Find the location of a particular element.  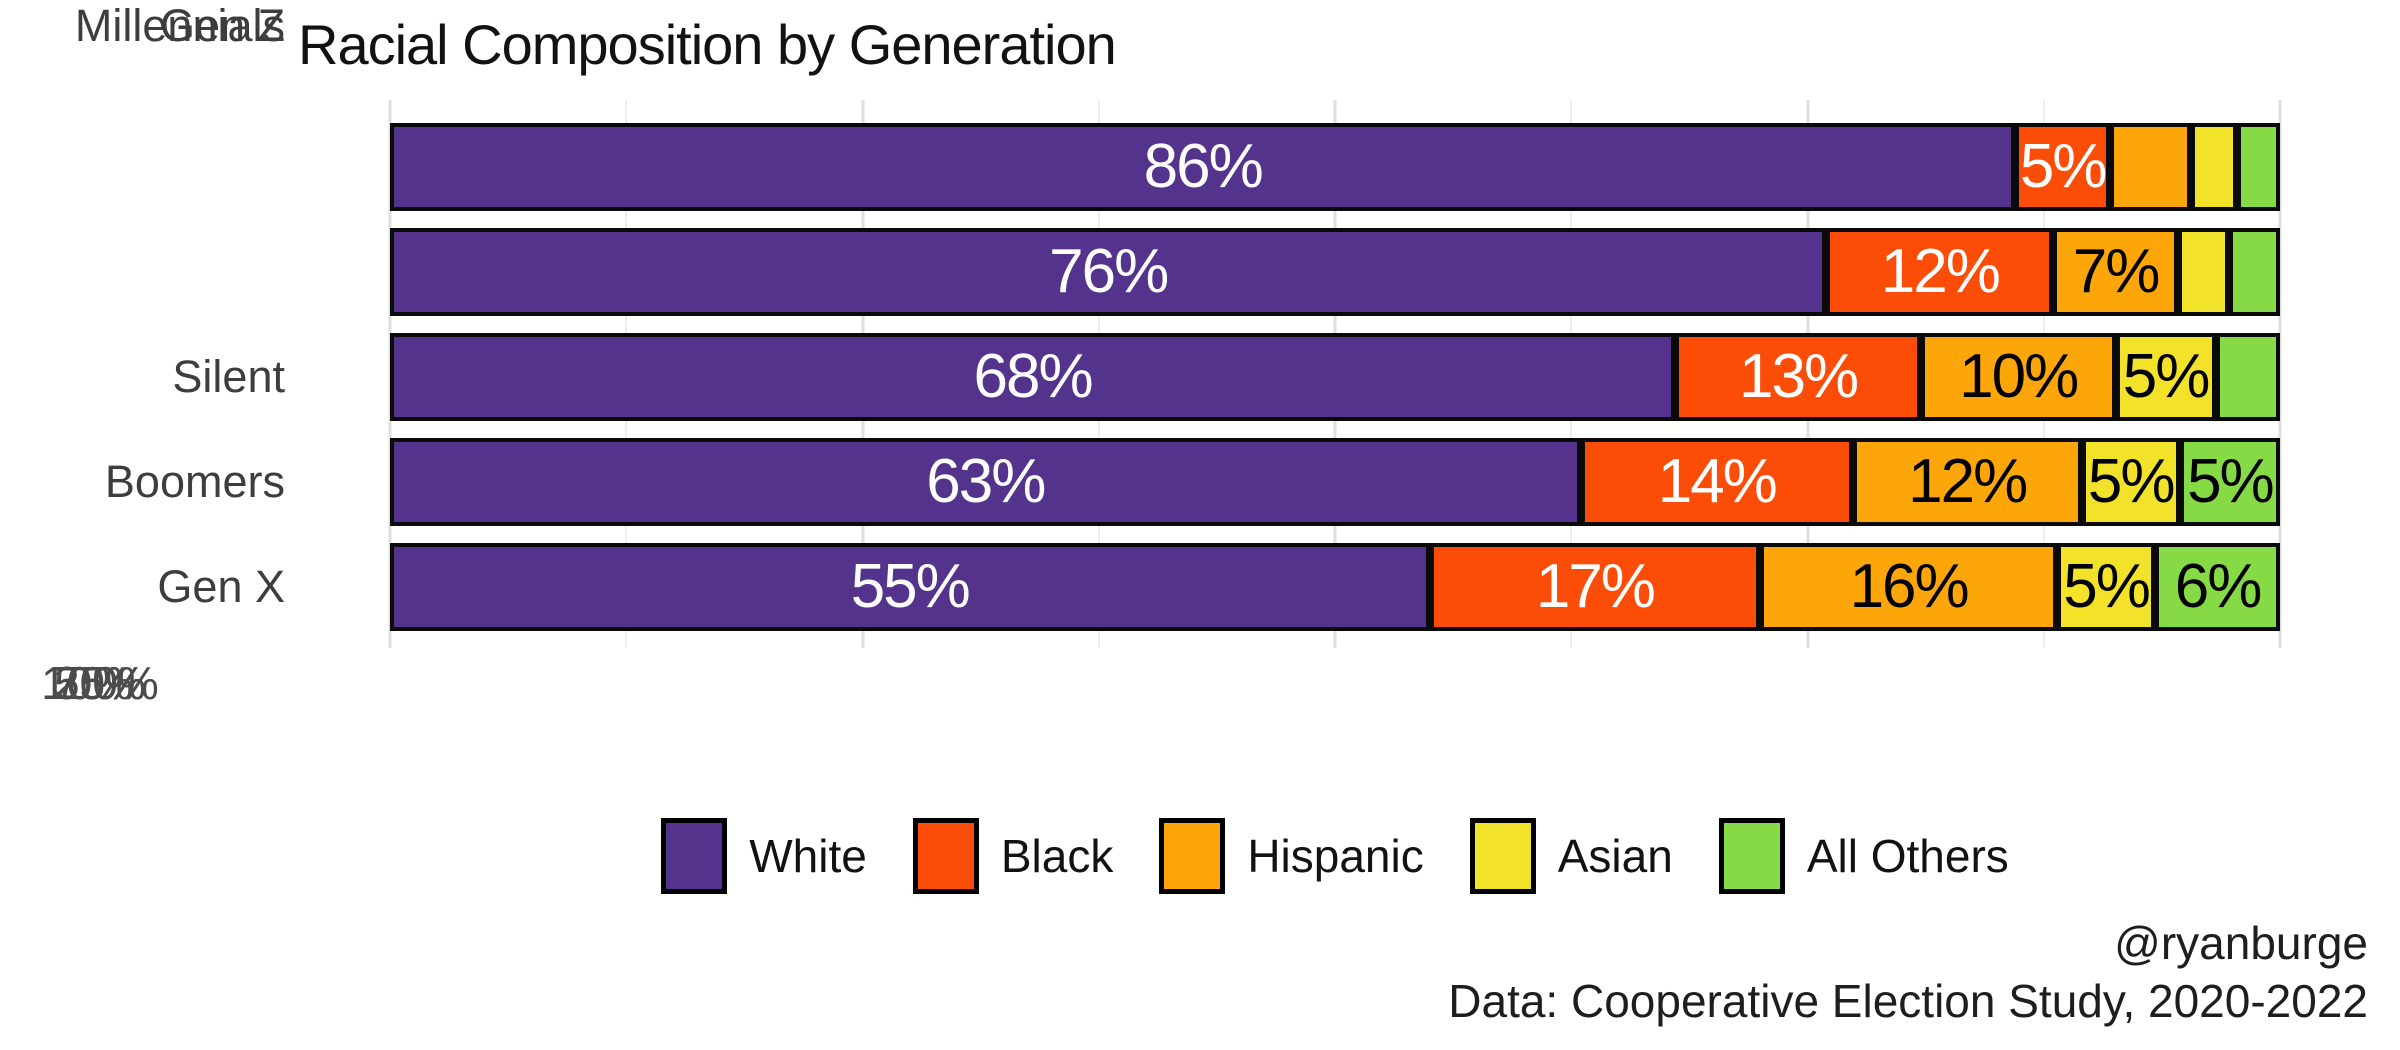

legend-item-hispanic: Hispanic is located at coordinates (1291, 856).